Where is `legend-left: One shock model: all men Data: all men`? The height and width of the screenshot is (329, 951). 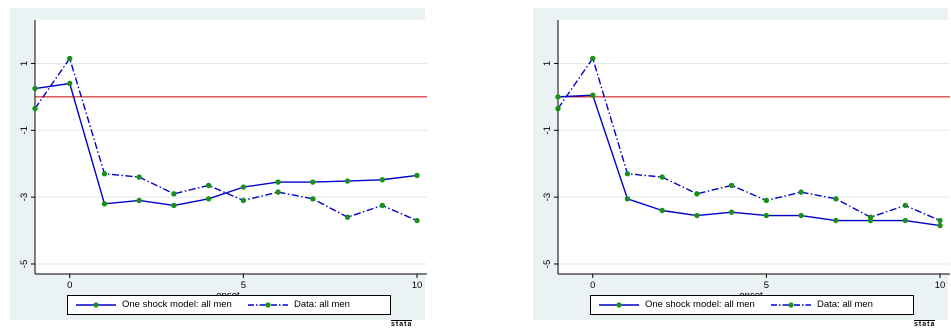
legend-left: One shock model: all men Data: all men is located at coordinates (229, 305).